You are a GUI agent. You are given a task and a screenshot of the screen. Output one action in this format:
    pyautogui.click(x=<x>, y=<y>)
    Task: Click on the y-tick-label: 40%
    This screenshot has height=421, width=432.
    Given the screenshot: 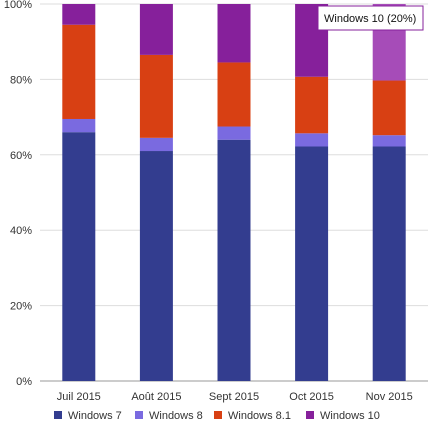 What is the action you would take?
    pyautogui.click(x=21, y=231)
    